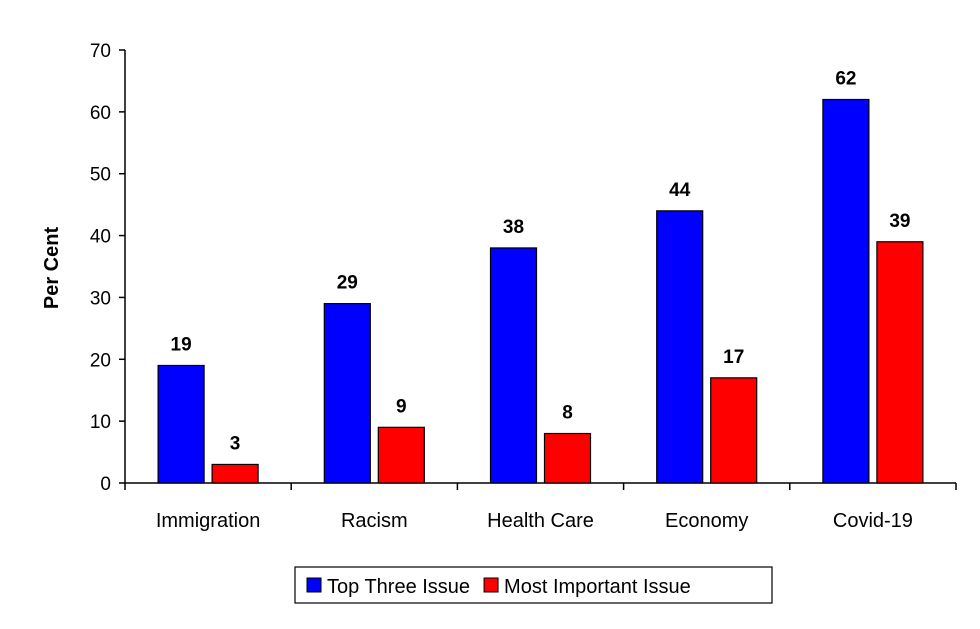 The width and height of the screenshot is (980, 629). I want to click on y-tick-label: 30, so click(100, 298).